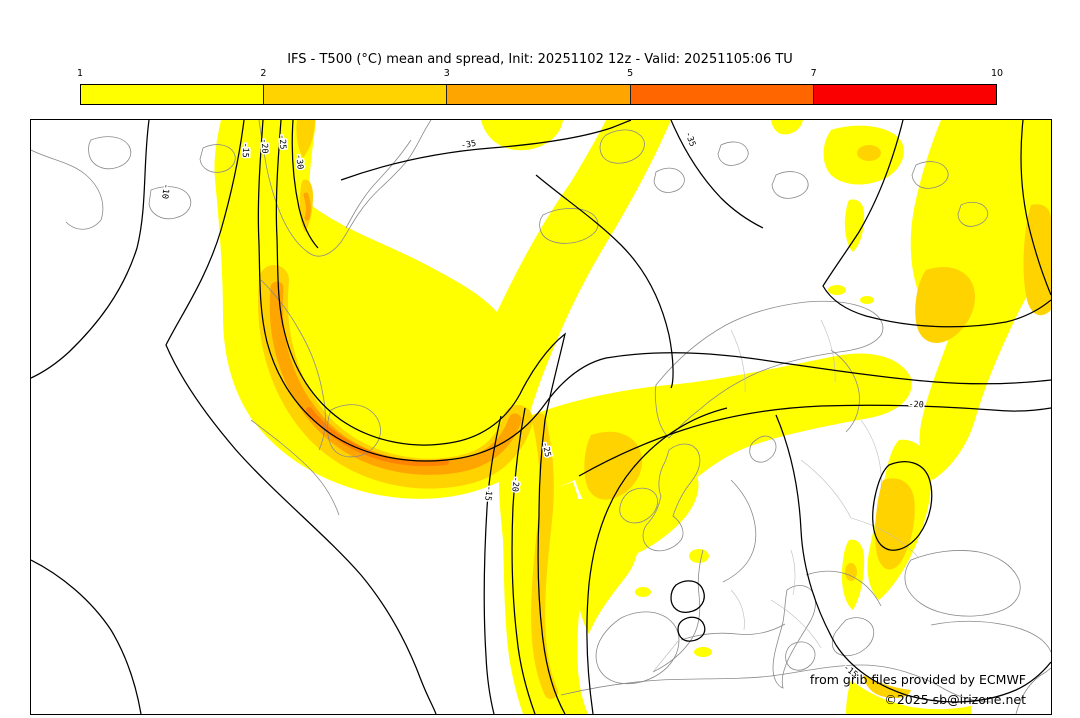 The width and height of the screenshot is (1080, 718). I want to click on colorbar-tick-label: 3, so click(446, 73).